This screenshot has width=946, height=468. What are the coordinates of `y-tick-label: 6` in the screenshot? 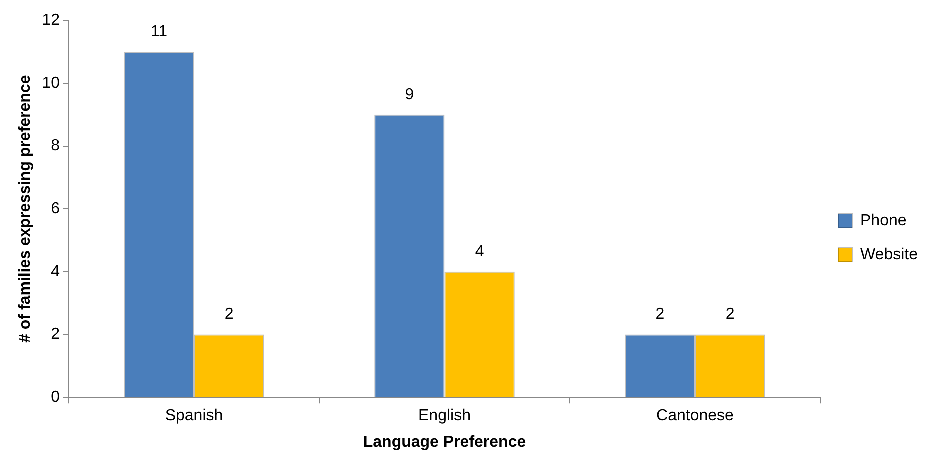 It's located at (55, 209).